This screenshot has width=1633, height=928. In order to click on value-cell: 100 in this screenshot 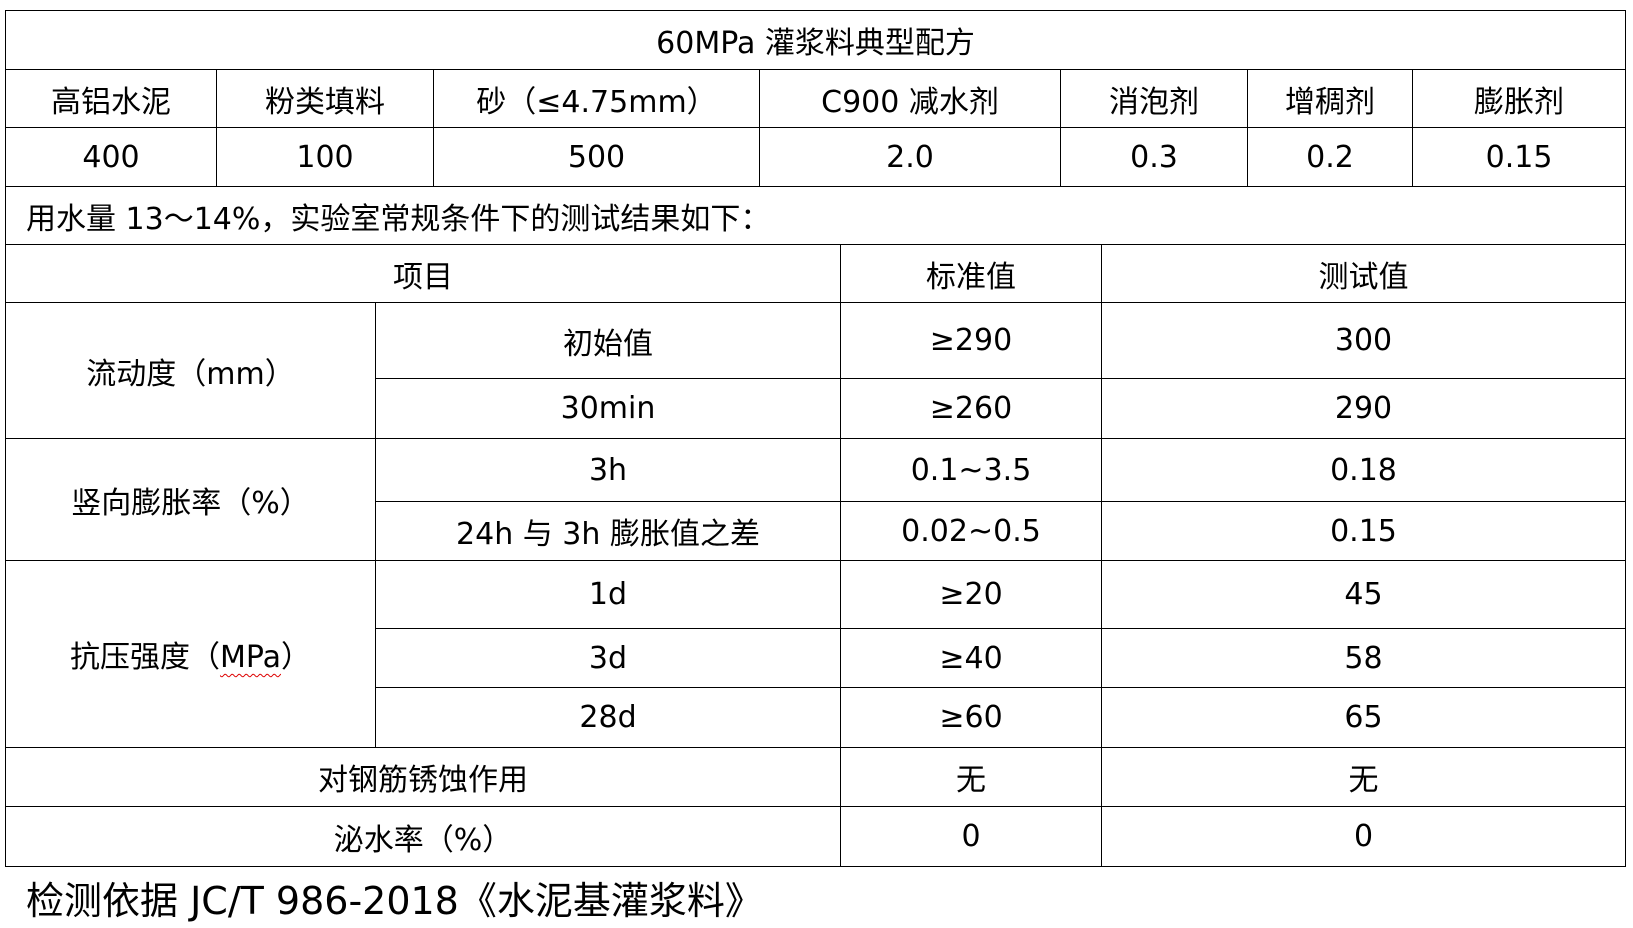, I will do `click(325, 157)`.